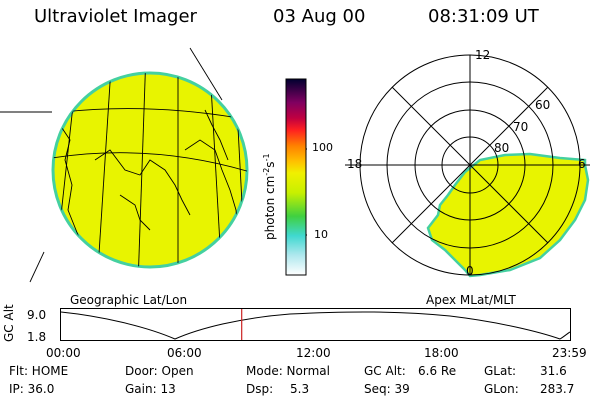  What do you see at coordinates (441, 353) in the screenshot?
I see `timeline-tick-1800: 18:00` at bounding box center [441, 353].